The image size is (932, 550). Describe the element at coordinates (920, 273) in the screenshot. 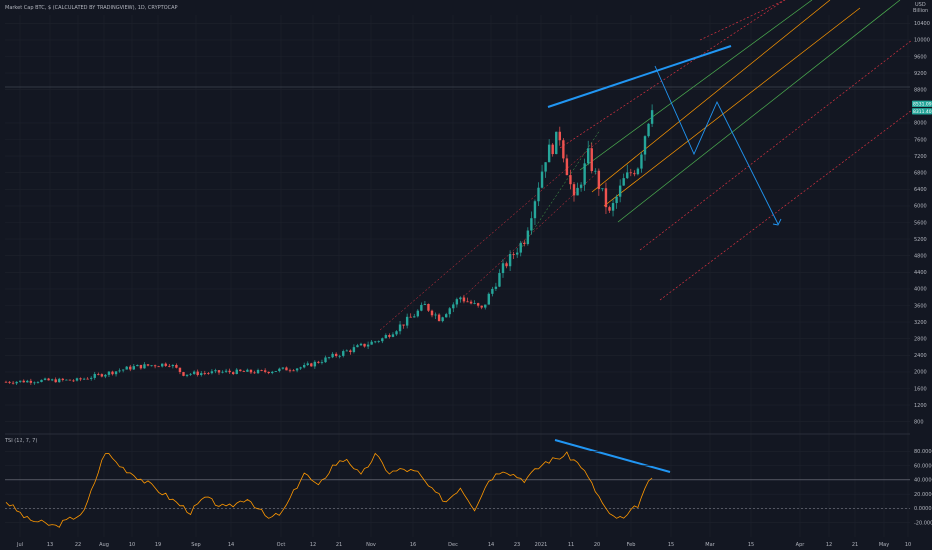

I see `price-tick-label: 4400` at that location.